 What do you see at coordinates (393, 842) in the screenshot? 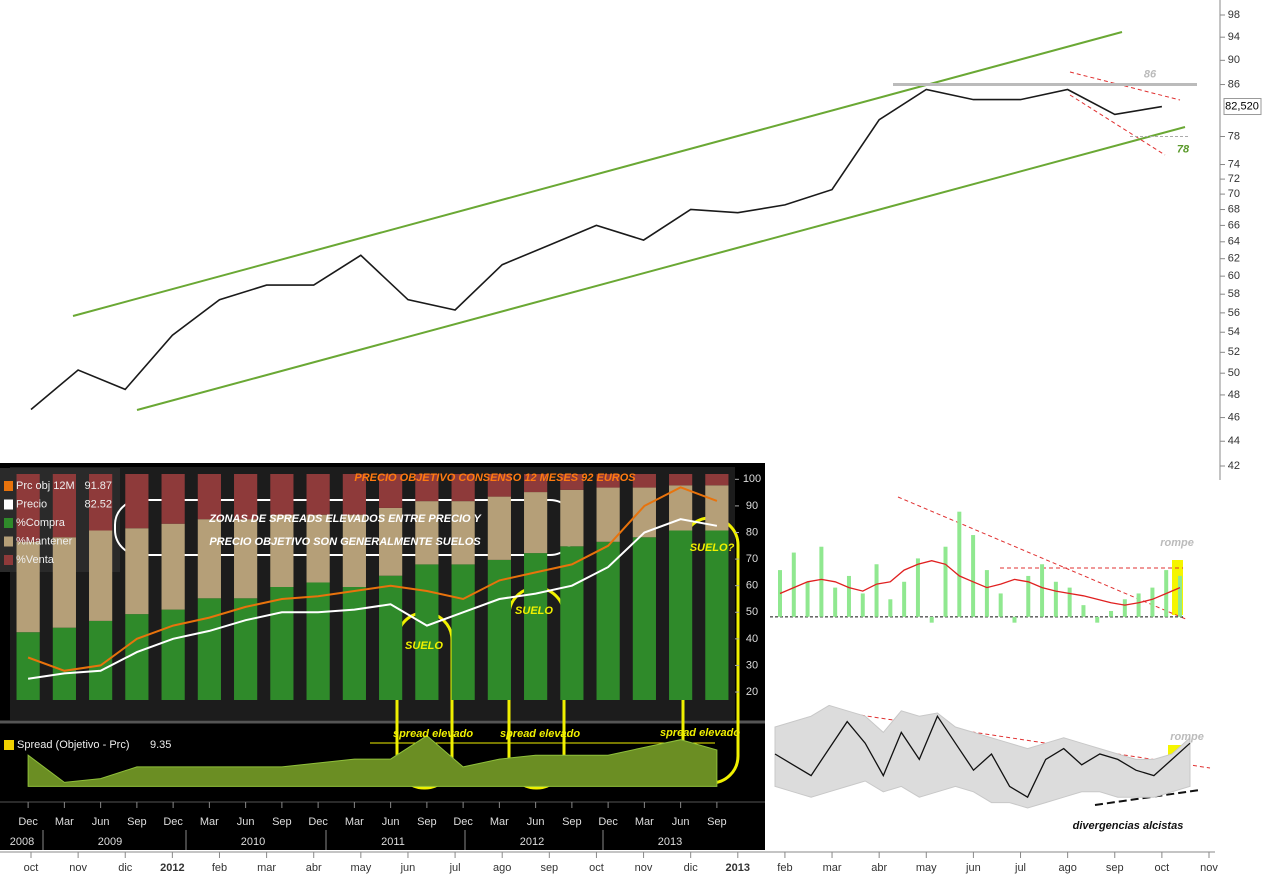
I see `year-label: 2011` at bounding box center [393, 842].